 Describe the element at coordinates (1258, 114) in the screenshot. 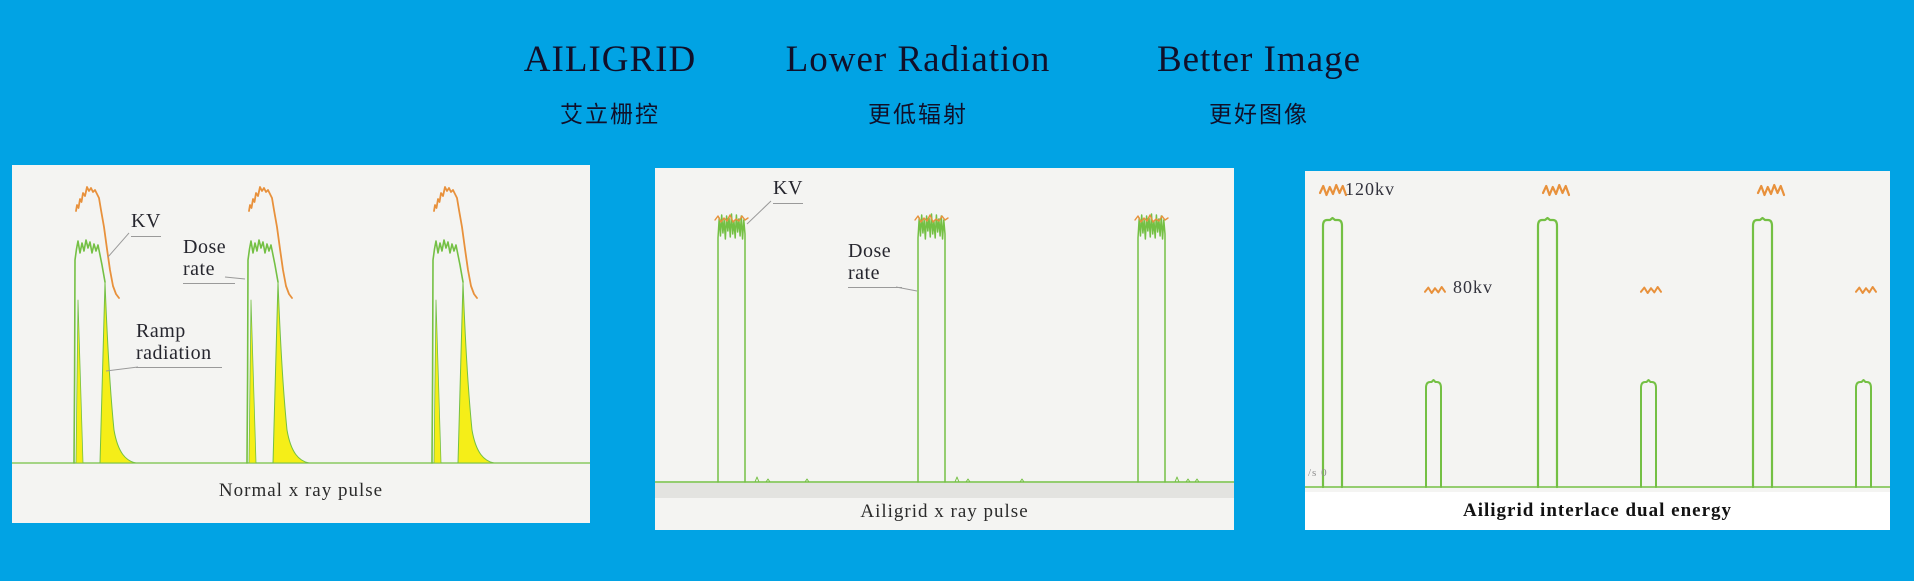

I see `header-subtitle-better-image-cn: 更好图像` at that location.